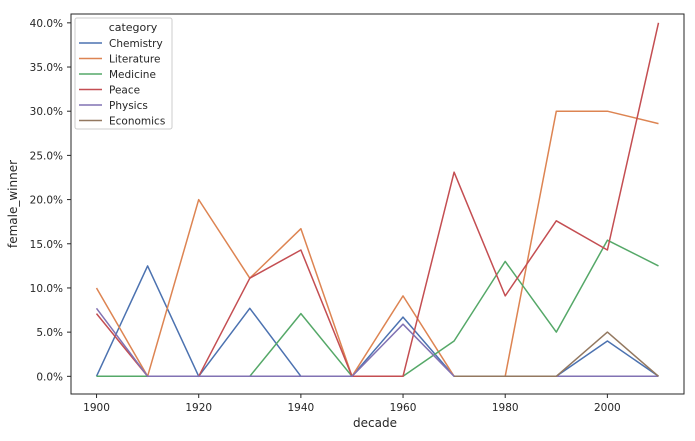  What do you see at coordinates (128, 106) in the screenshot?
I see `legend-label-physics: Physics` at bounding box center [128, 106].